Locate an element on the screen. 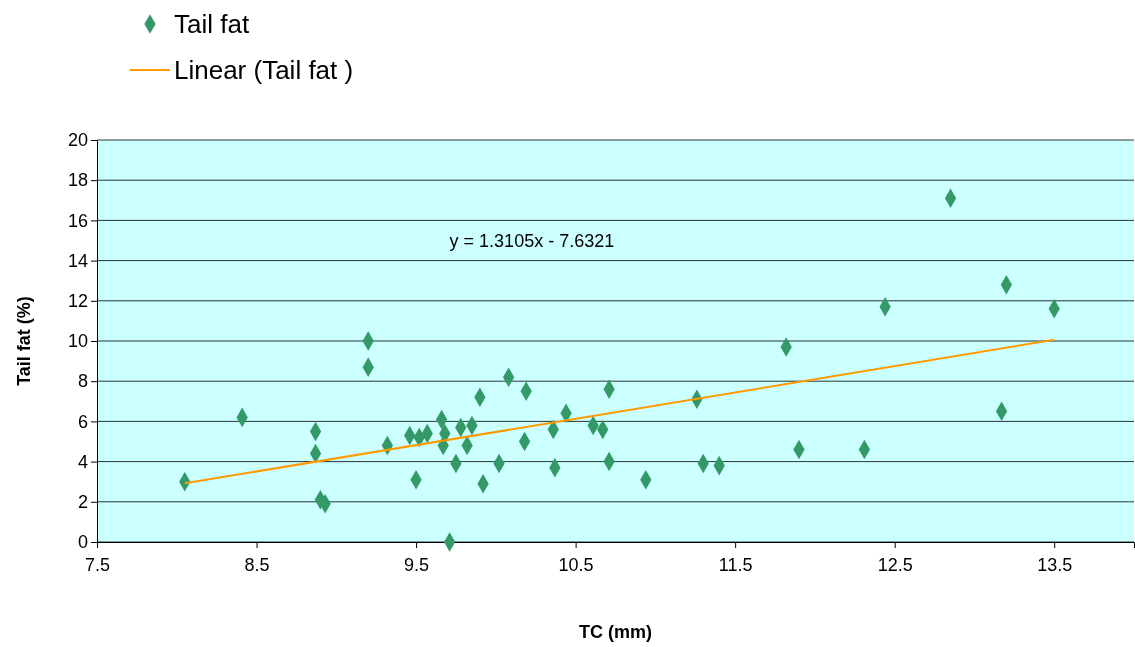  y-tick-label: 2 is located at coordinates (82, 502).